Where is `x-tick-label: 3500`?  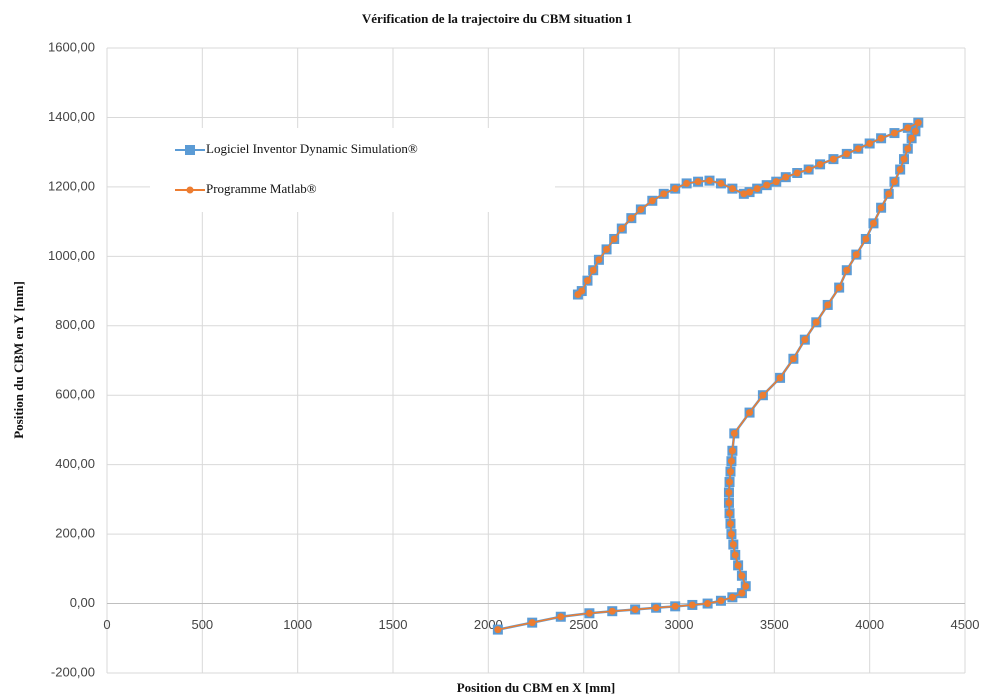 x-tick-label: 3500 is located at coordinates (774, 624).